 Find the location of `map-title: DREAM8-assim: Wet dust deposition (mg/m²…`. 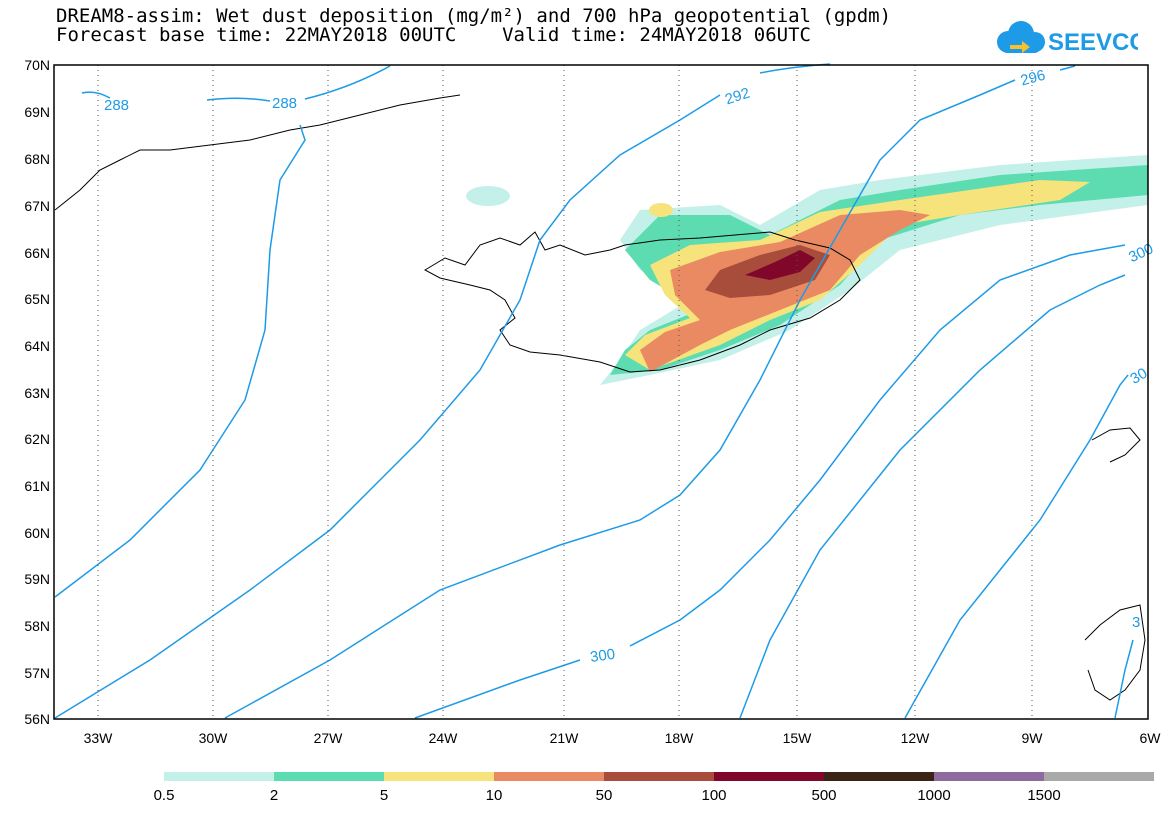

map-title: DREAM8-assim: Wet dust deposition (mg/m²… is located at coordinates (474, 16).